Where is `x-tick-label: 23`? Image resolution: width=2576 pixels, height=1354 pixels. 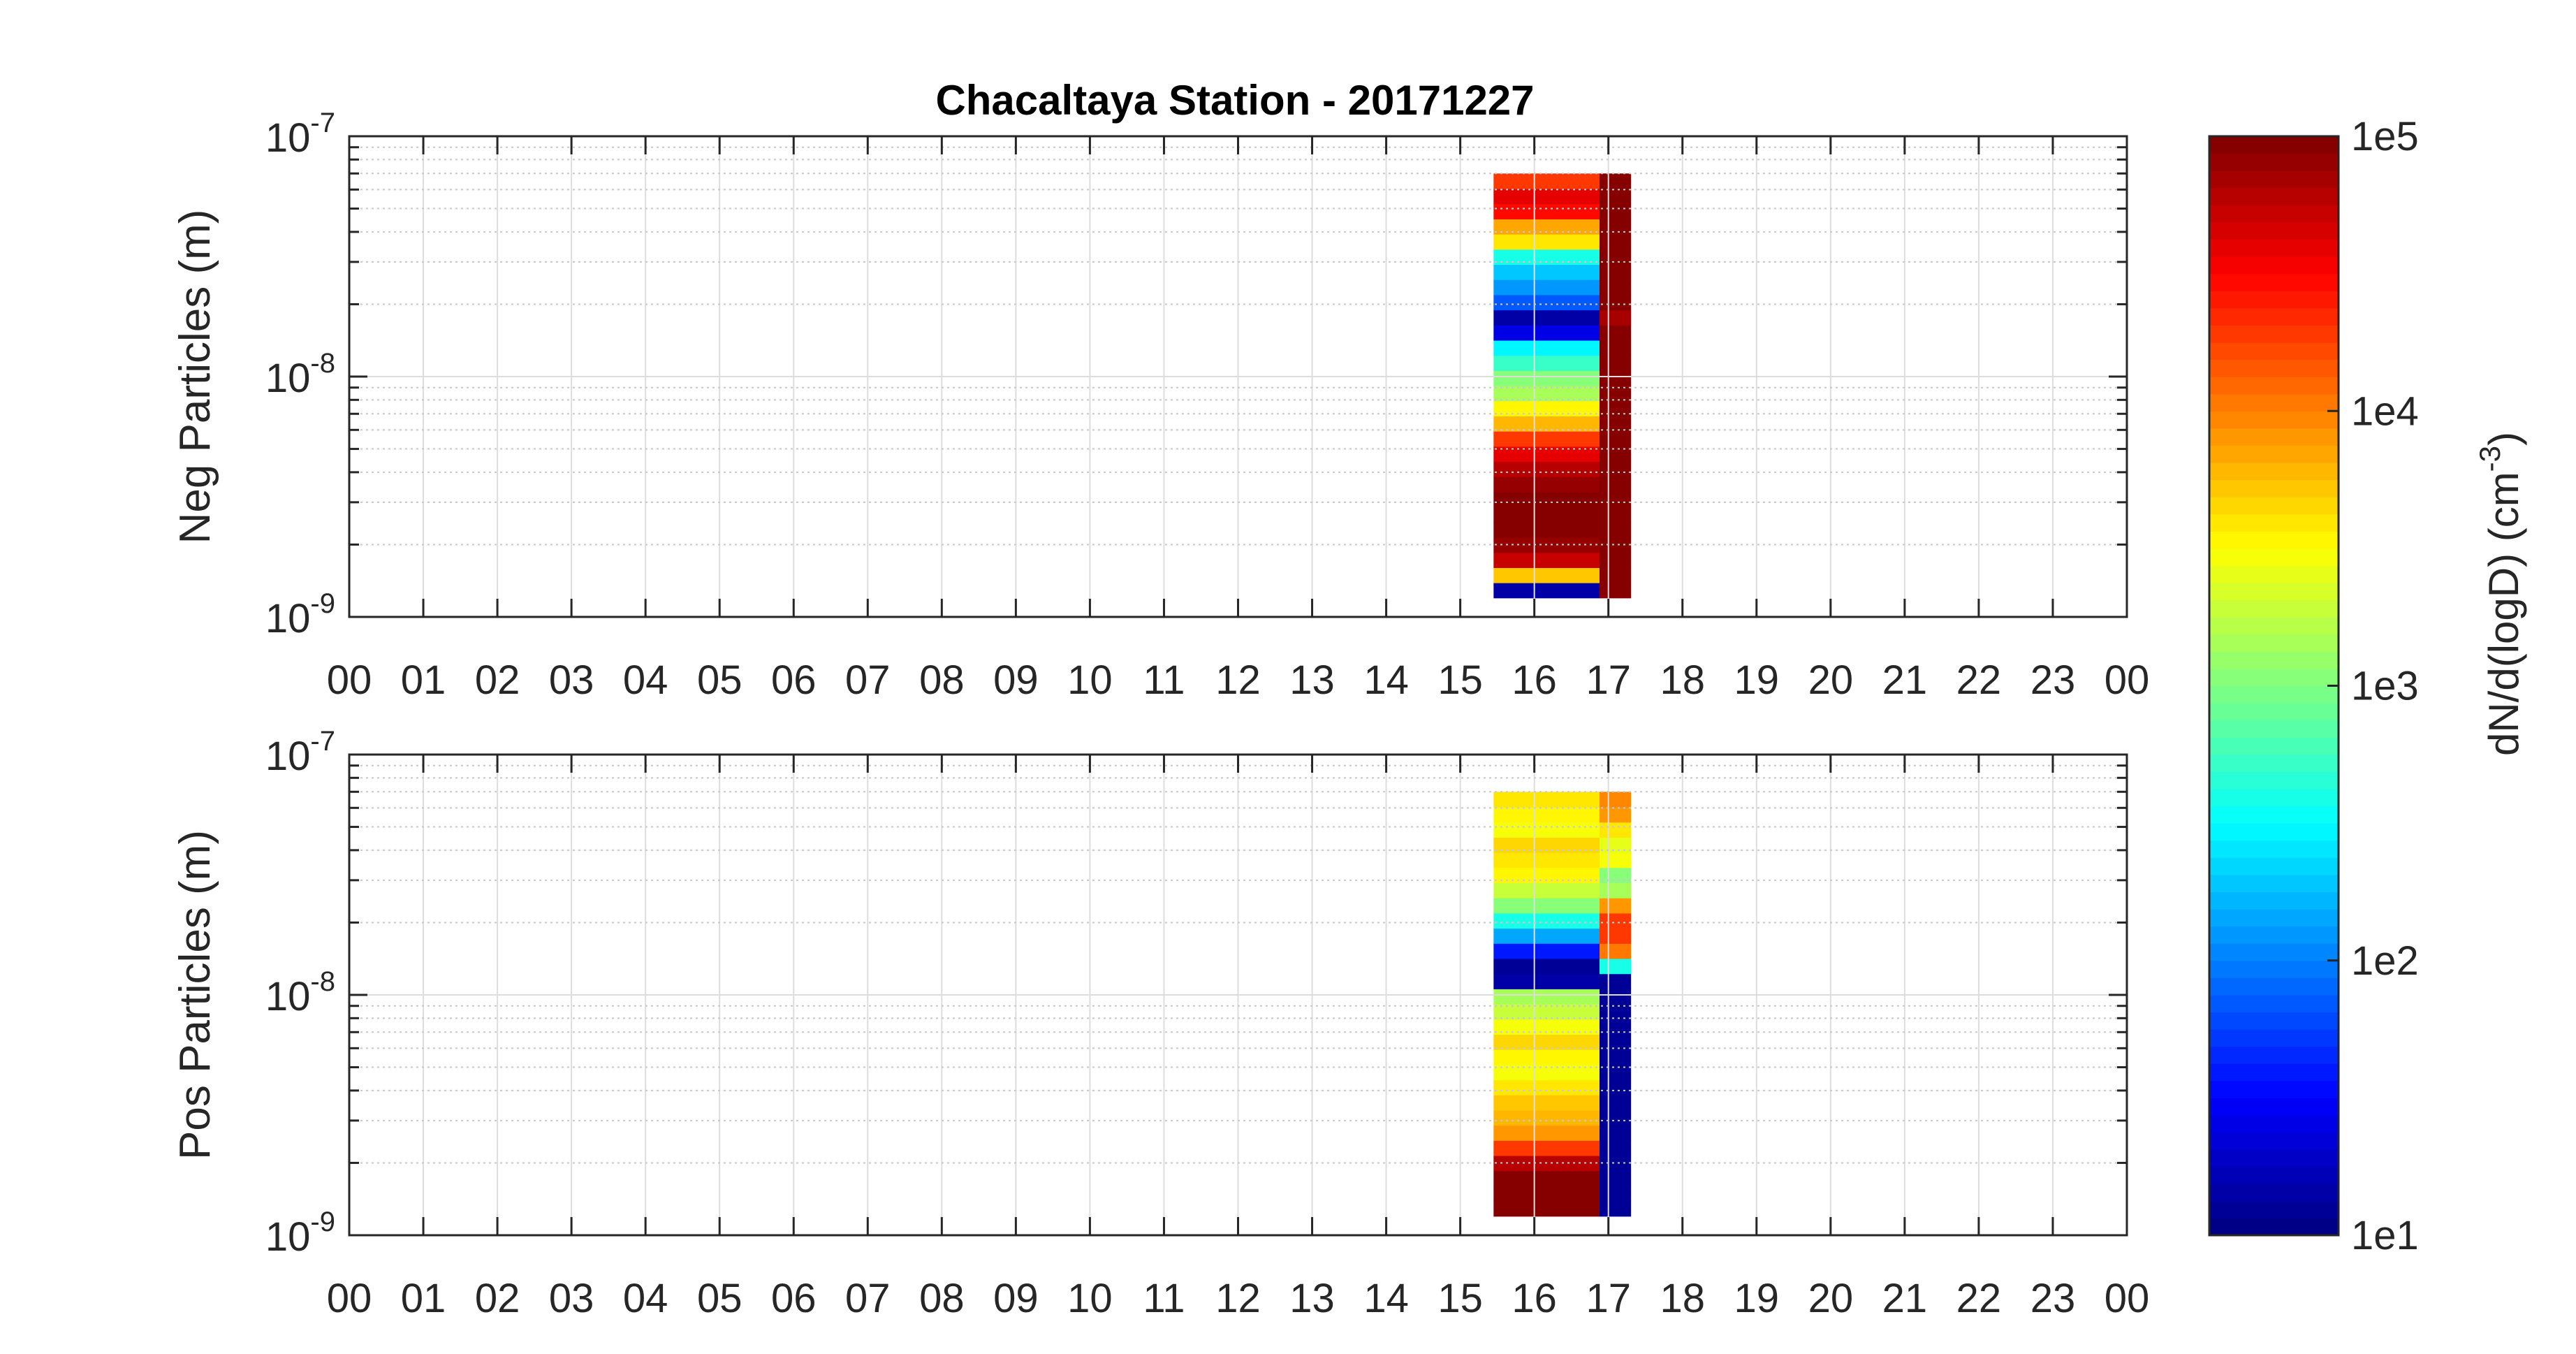
x-tick-label: 23 is located at coordinates (2053, 1298).